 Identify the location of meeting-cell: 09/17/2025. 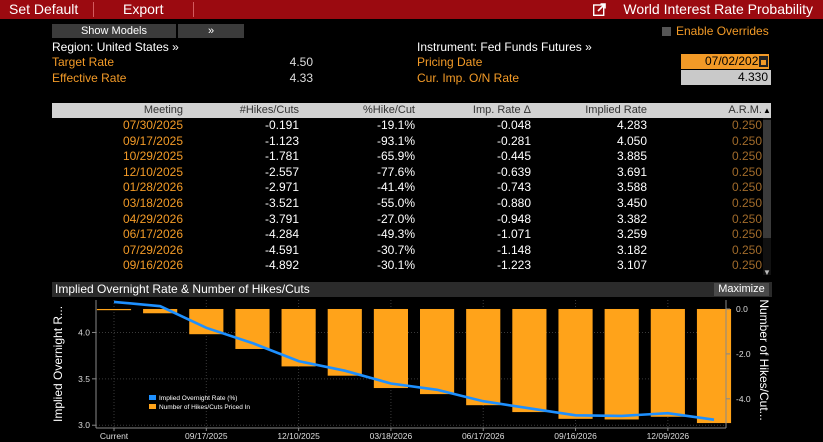
(152, 140).